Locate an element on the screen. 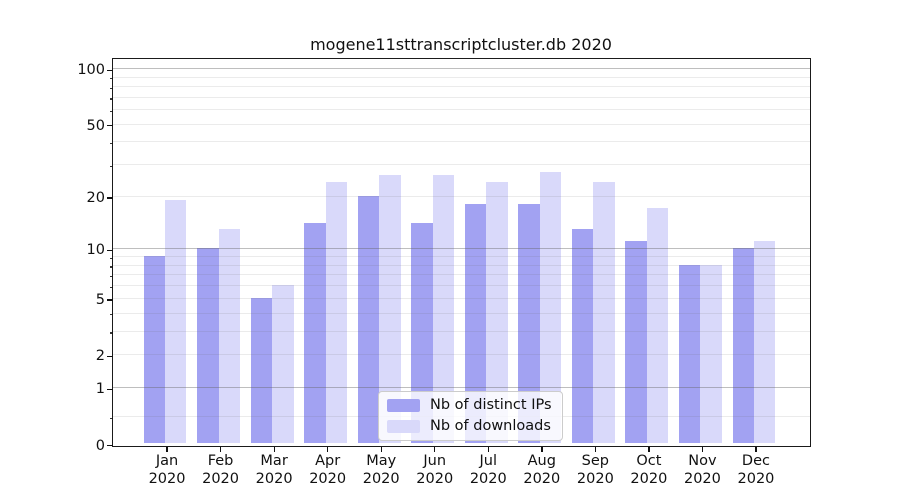 This screenshot has height=500, width=900. bar-downloads-oct is located at coordinates (657, 326).